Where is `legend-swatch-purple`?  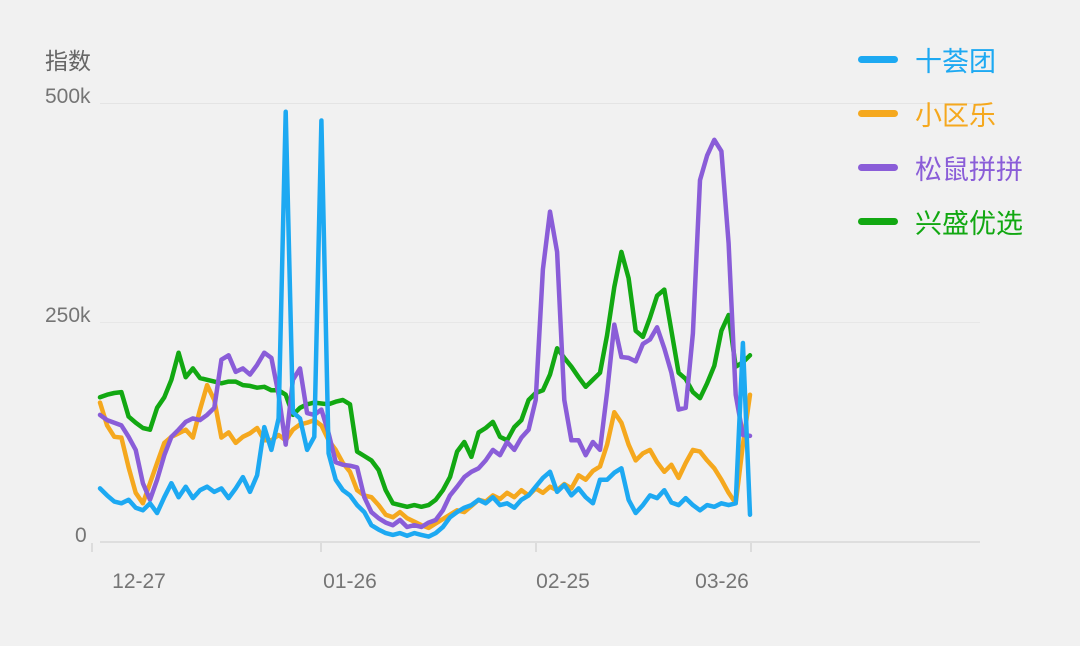
legend-swatch-purple is located at coordinates (878, 167).